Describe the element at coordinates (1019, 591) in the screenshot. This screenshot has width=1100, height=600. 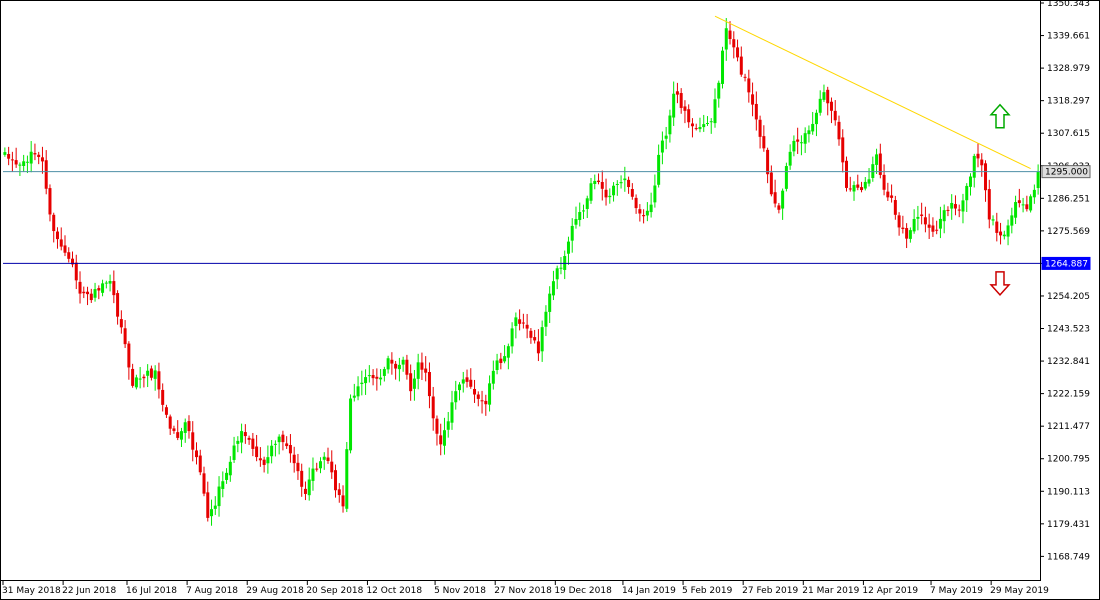
I see `x-tick-label: 29 May 2019` at that location.